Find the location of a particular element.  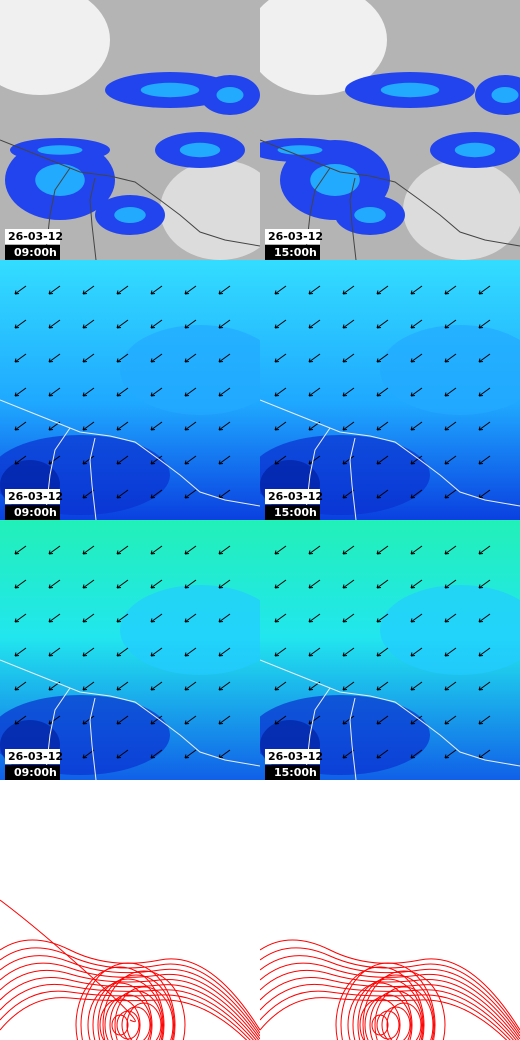

cloud is located at coordinates (55, 47).